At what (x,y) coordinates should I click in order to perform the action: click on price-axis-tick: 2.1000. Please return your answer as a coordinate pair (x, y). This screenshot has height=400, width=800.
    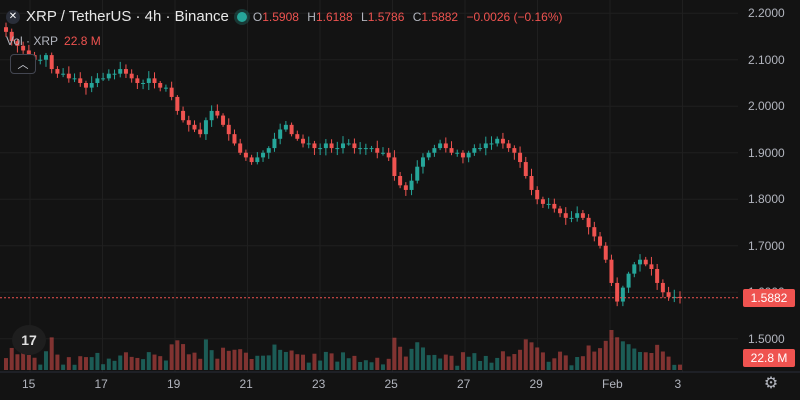
    Looking at the image, I should click on (766, 59).